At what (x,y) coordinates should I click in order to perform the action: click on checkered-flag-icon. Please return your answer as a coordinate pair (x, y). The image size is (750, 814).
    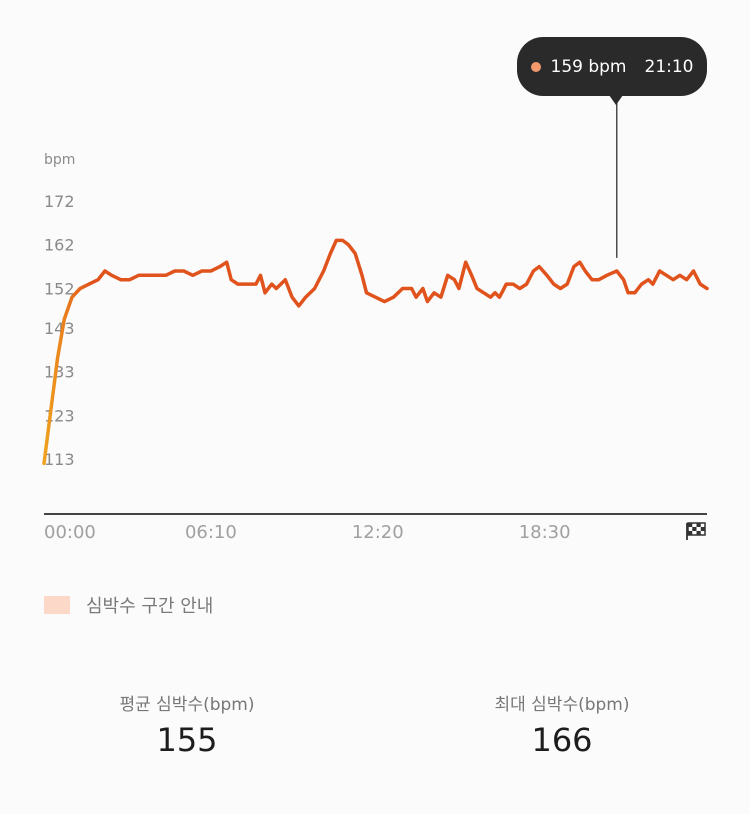
    Looking at the image, I should click on (696, 531).